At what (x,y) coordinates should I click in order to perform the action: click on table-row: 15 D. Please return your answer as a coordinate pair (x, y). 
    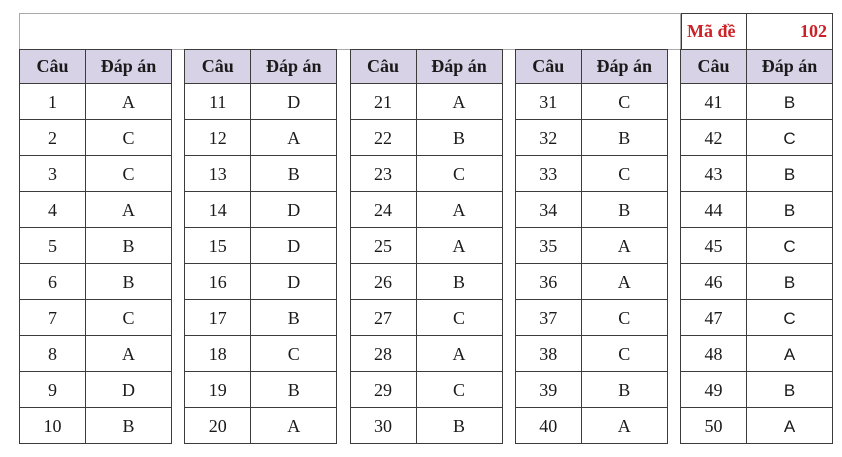
    Looking at the image, I should click on (261, 245).